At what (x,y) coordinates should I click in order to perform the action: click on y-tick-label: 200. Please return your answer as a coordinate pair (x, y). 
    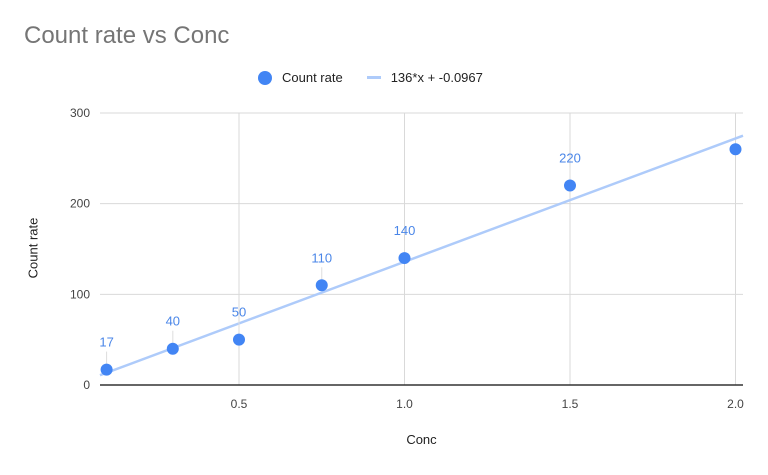
    Looking at the image, I should click on (80, 204).